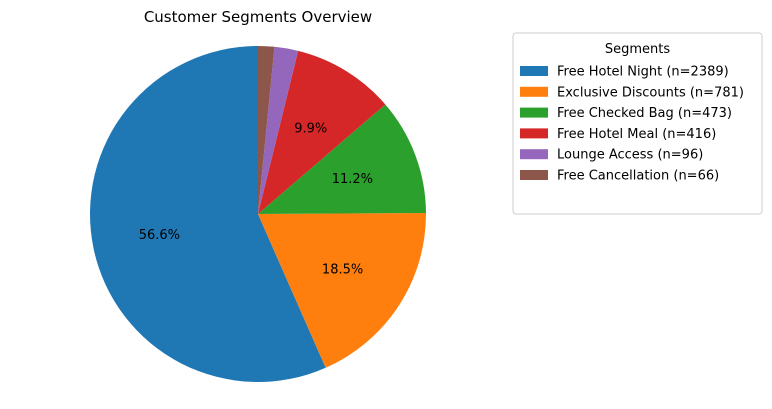  What do you see at coordinates (650, 92) in the screenshot?
I see `legend-label-1: Exclusive Discounts (n=781)` at bounding box center [650, 92].